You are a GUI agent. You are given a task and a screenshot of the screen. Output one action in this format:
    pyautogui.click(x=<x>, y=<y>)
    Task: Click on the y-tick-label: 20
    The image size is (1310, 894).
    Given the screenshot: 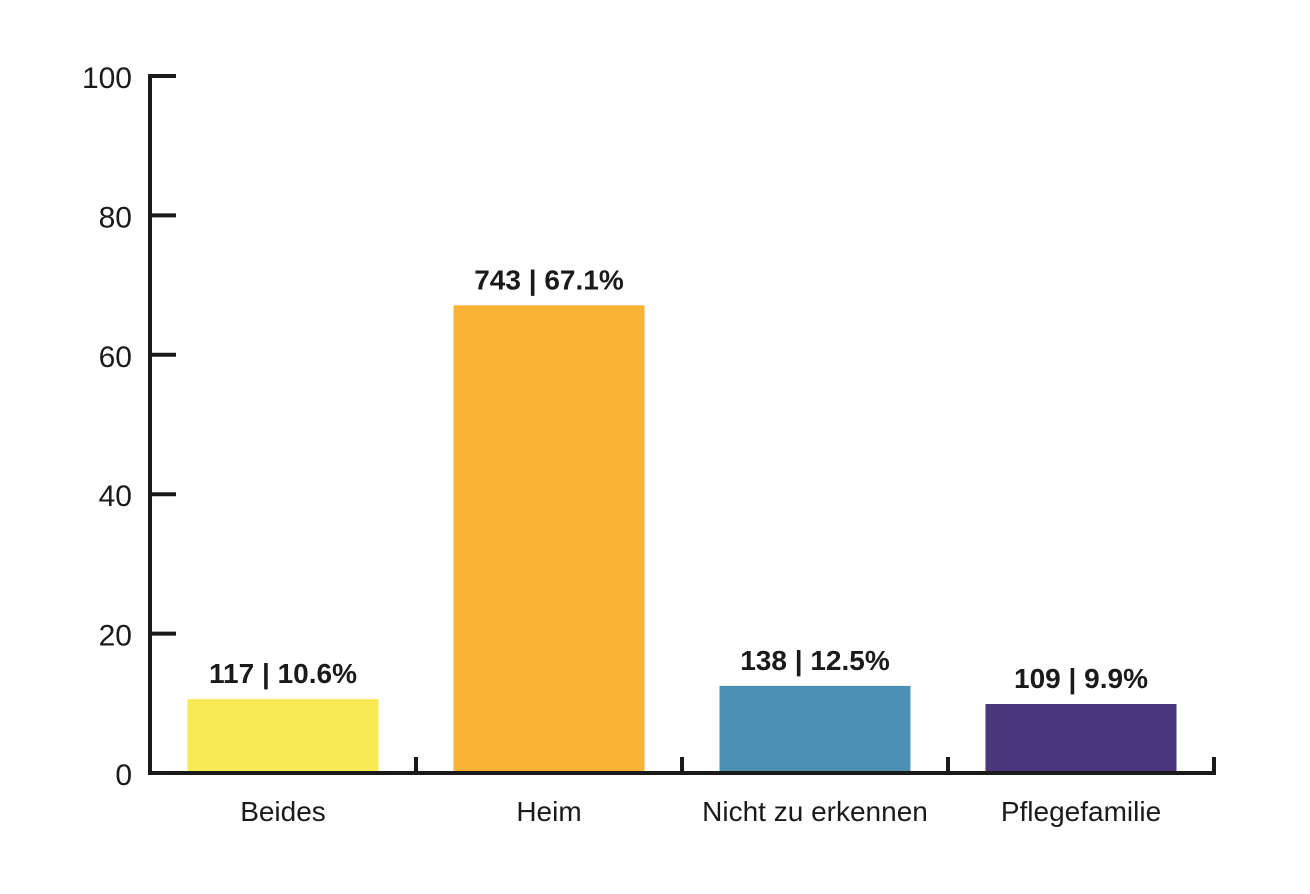 What is the action you would take?
    pyautogui.click(x=115, y=636)
    